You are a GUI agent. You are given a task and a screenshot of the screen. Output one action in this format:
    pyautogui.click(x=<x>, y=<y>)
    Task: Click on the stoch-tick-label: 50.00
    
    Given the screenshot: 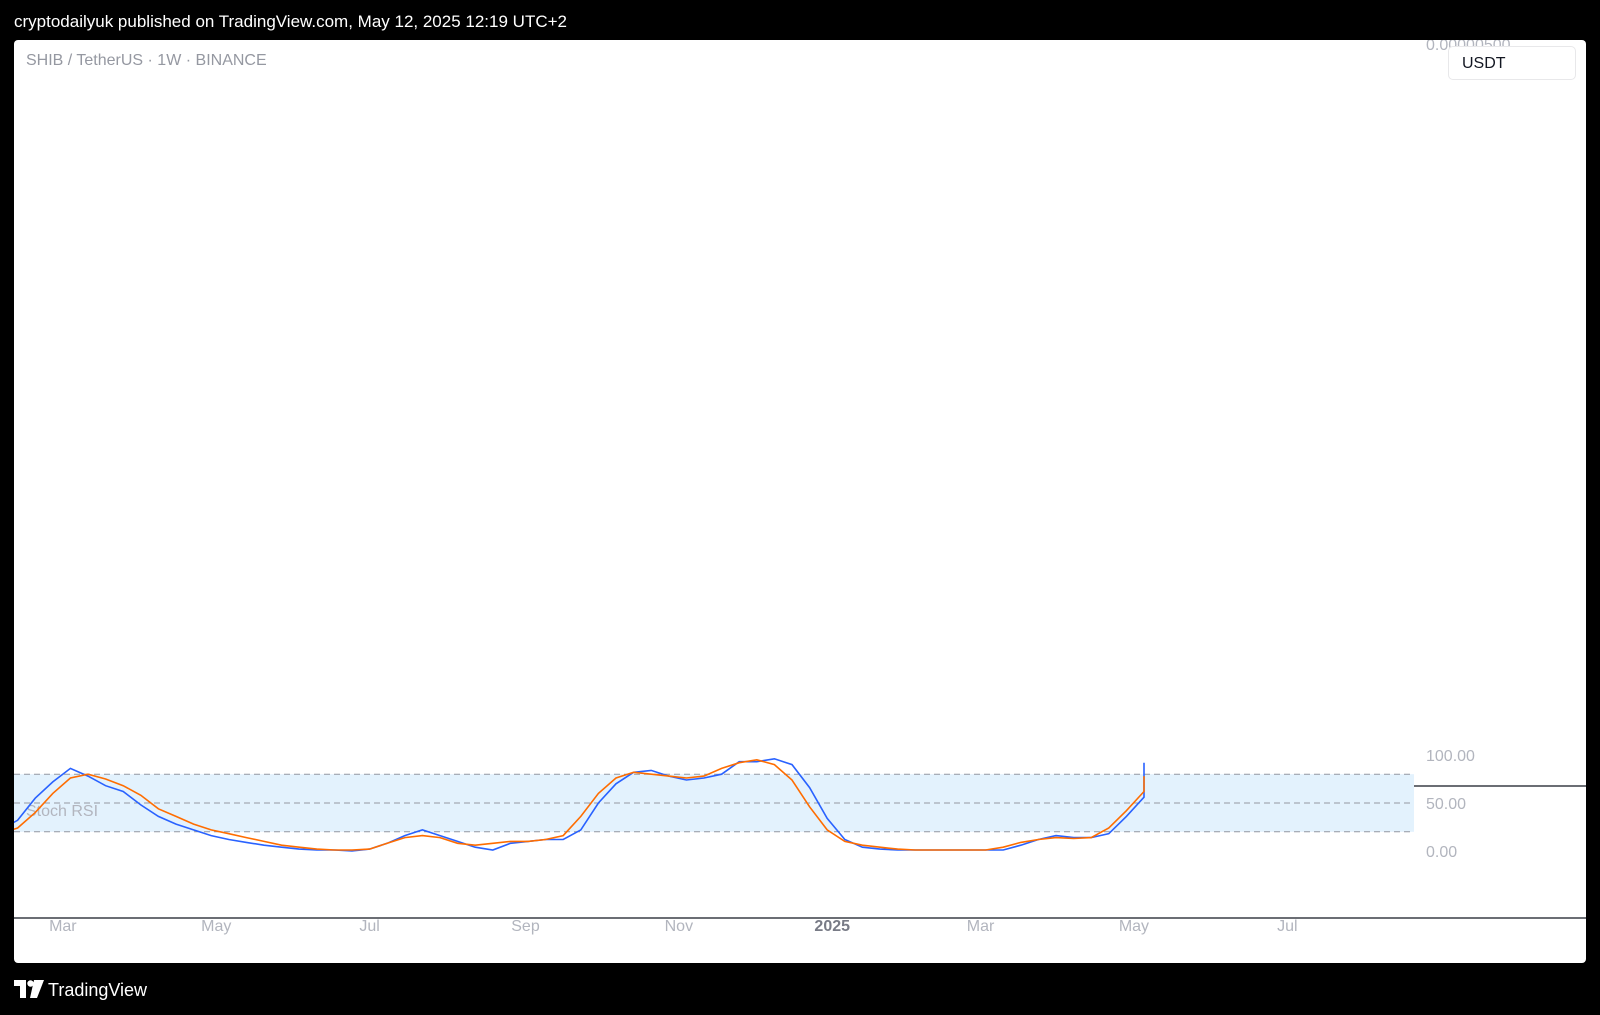 What is the action you would take?
    pyautogui.click(x=1446, y=804)
    